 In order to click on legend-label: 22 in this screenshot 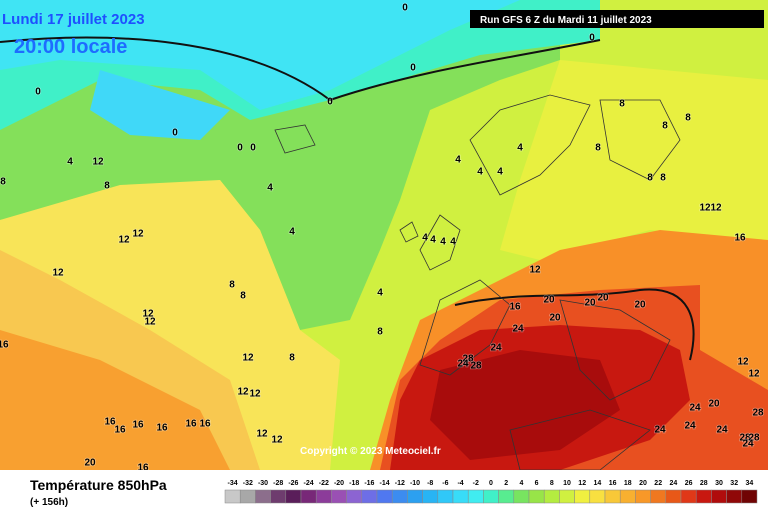, I will do `click(658, 483)`.